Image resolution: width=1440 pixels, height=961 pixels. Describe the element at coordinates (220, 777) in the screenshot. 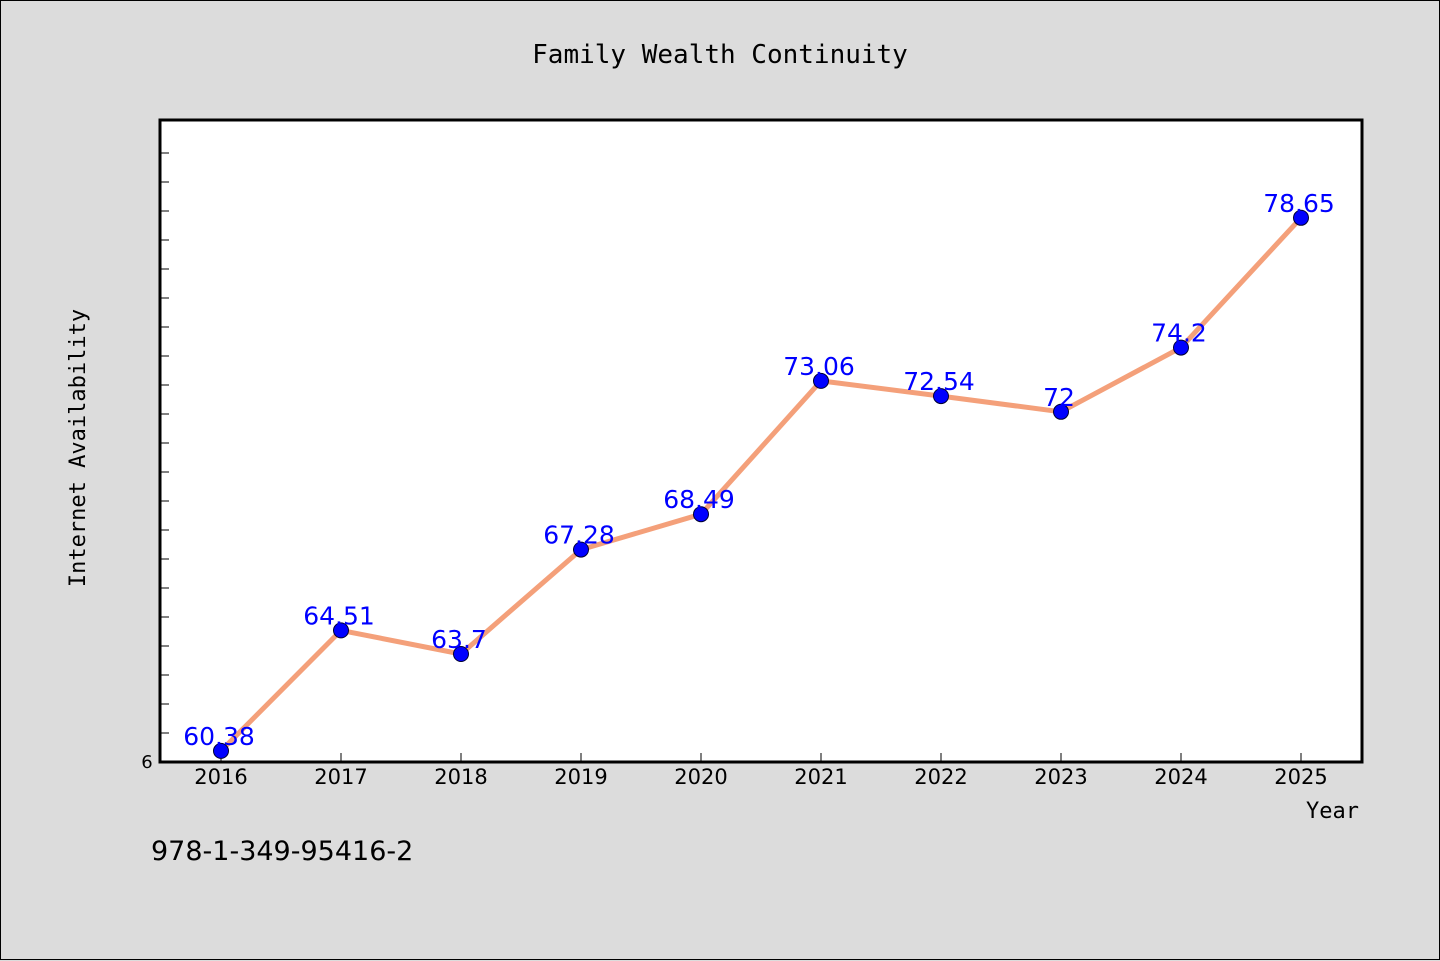

I see `x-tick-label: 2016` at that location.